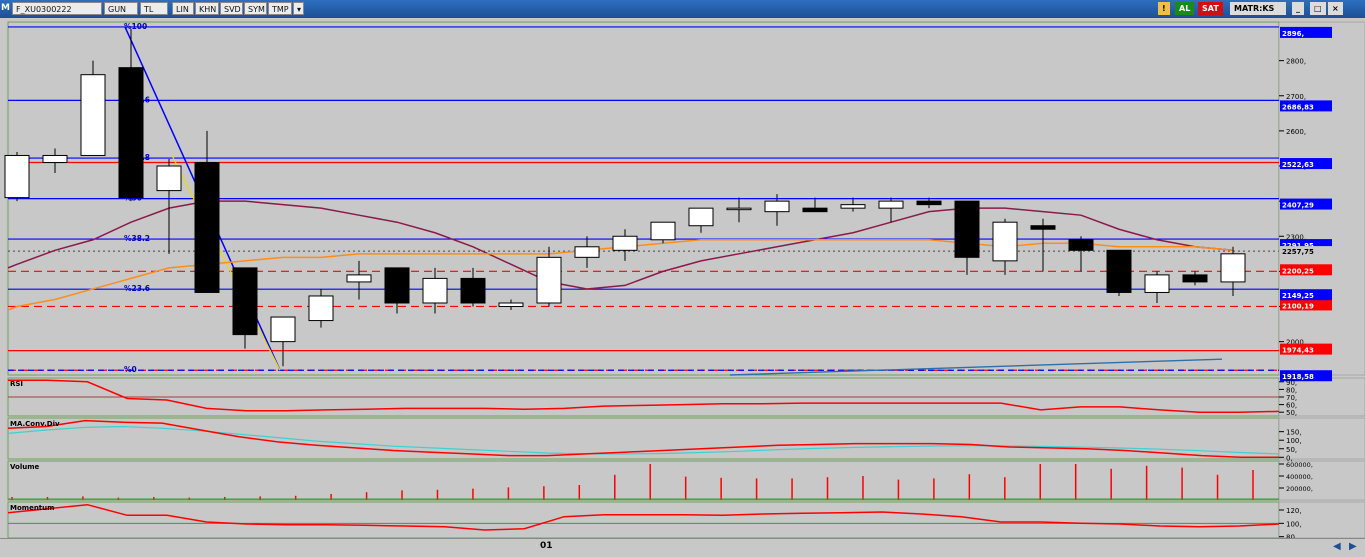  What do you see at coordinates (1294, 441) in the screenshot?
I see `macd-y-tick-label: 100,` at bounding box center [1294, 441].